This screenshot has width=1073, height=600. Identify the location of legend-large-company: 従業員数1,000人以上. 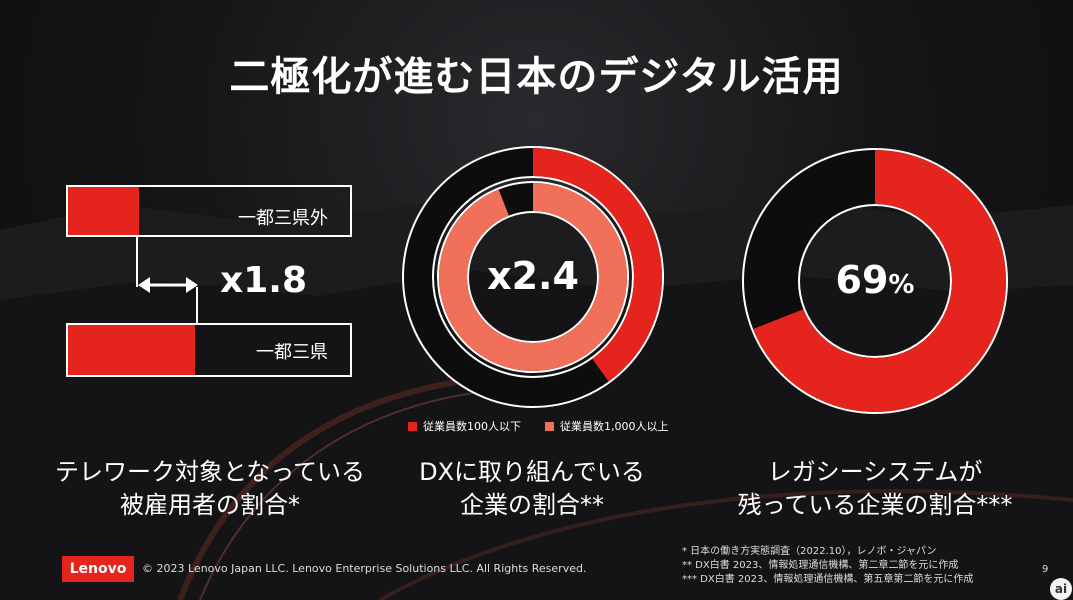
(607, 426).